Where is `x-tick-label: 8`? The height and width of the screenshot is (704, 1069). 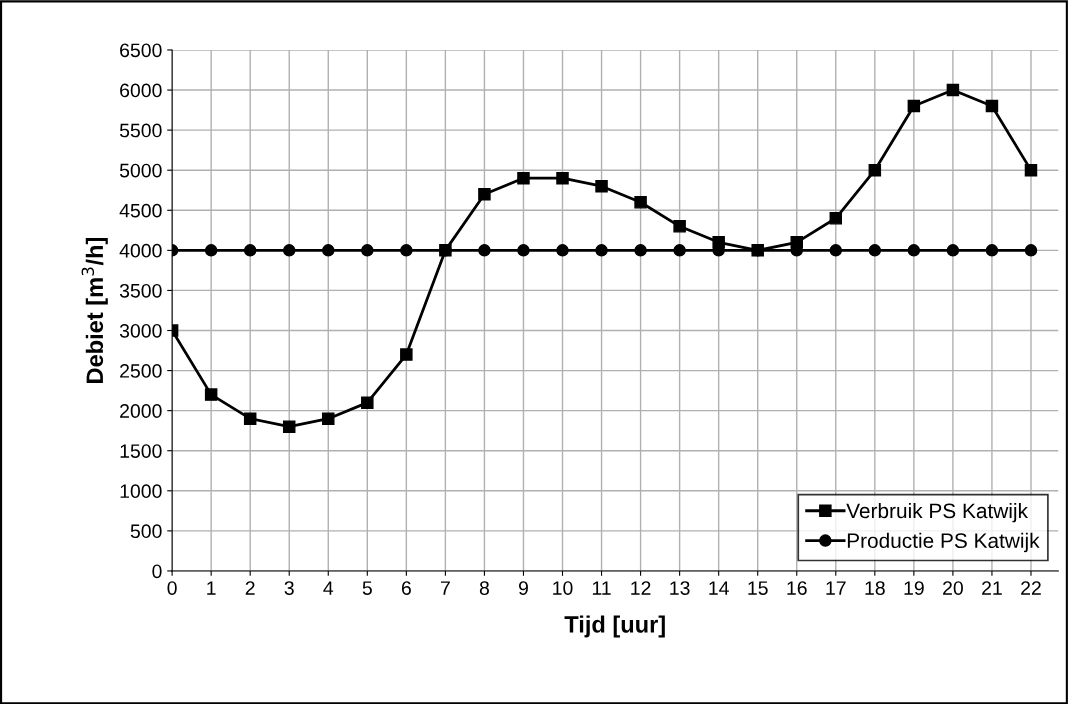 x-tick-label: 8 is located at coordinates (484, 588).